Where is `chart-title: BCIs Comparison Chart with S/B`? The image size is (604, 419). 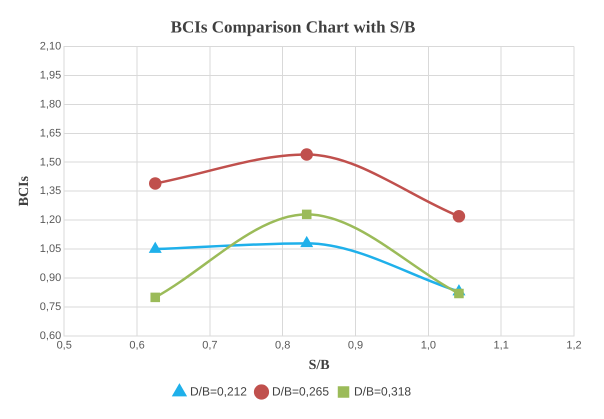
chart-title: BCIs Comparison Chart with S/B is located at coordinates (293, 27).